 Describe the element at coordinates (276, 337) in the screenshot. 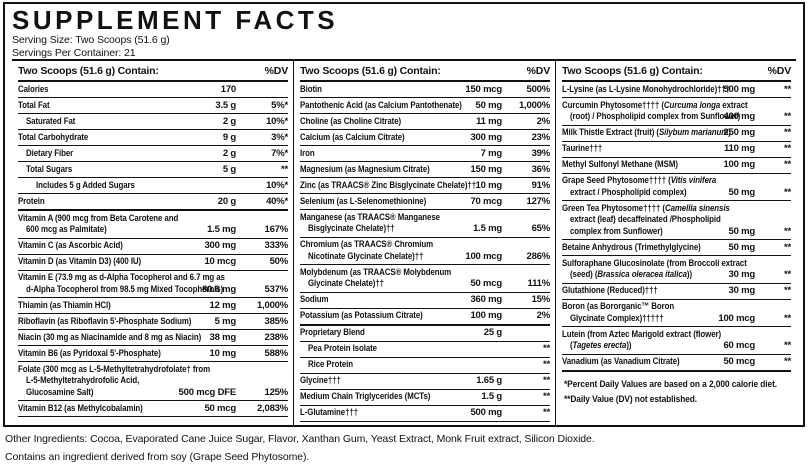

I see `nutrient-dv: 238%` at that location.